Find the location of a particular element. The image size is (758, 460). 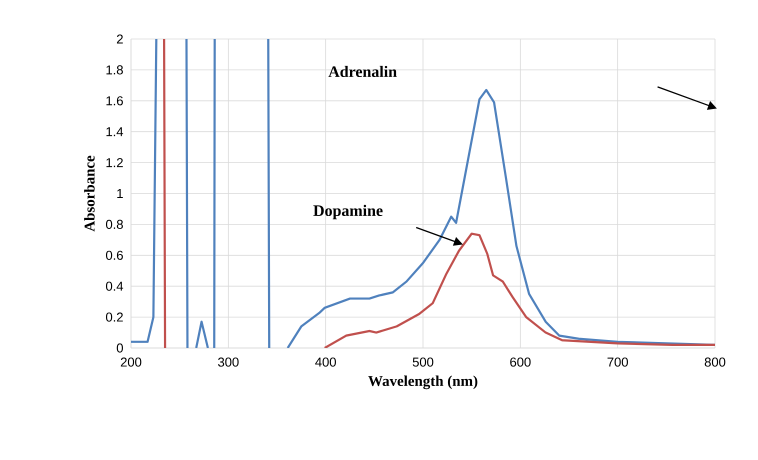

y-tick-label: 0.4 is located at coordinates (115, 286).